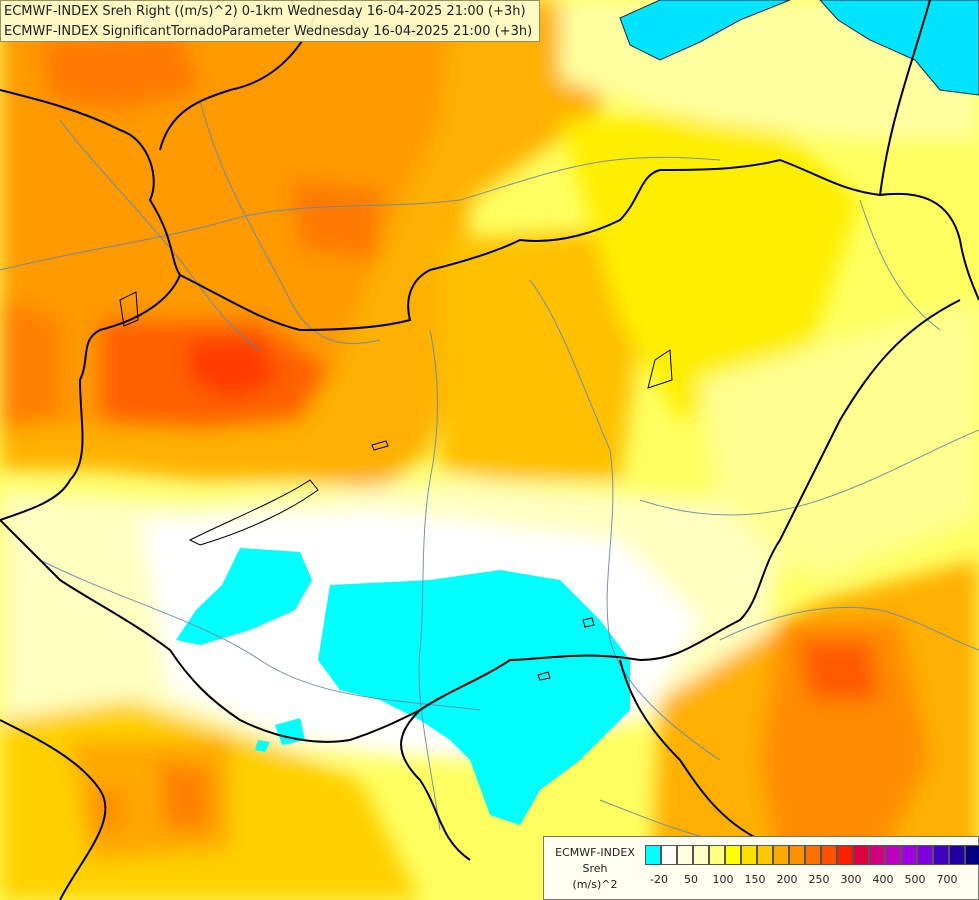  I want to click on legend-source: ECMWF-INDEX, so click(595, 852).